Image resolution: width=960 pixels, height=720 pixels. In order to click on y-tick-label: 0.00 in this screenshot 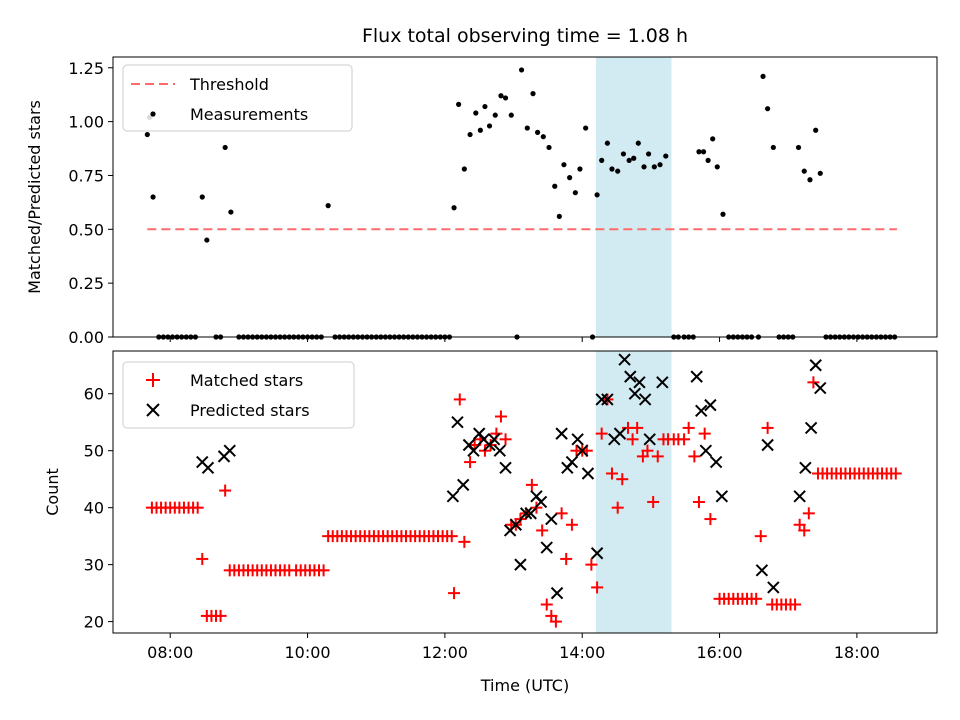, I will do `click(86, 337)`.